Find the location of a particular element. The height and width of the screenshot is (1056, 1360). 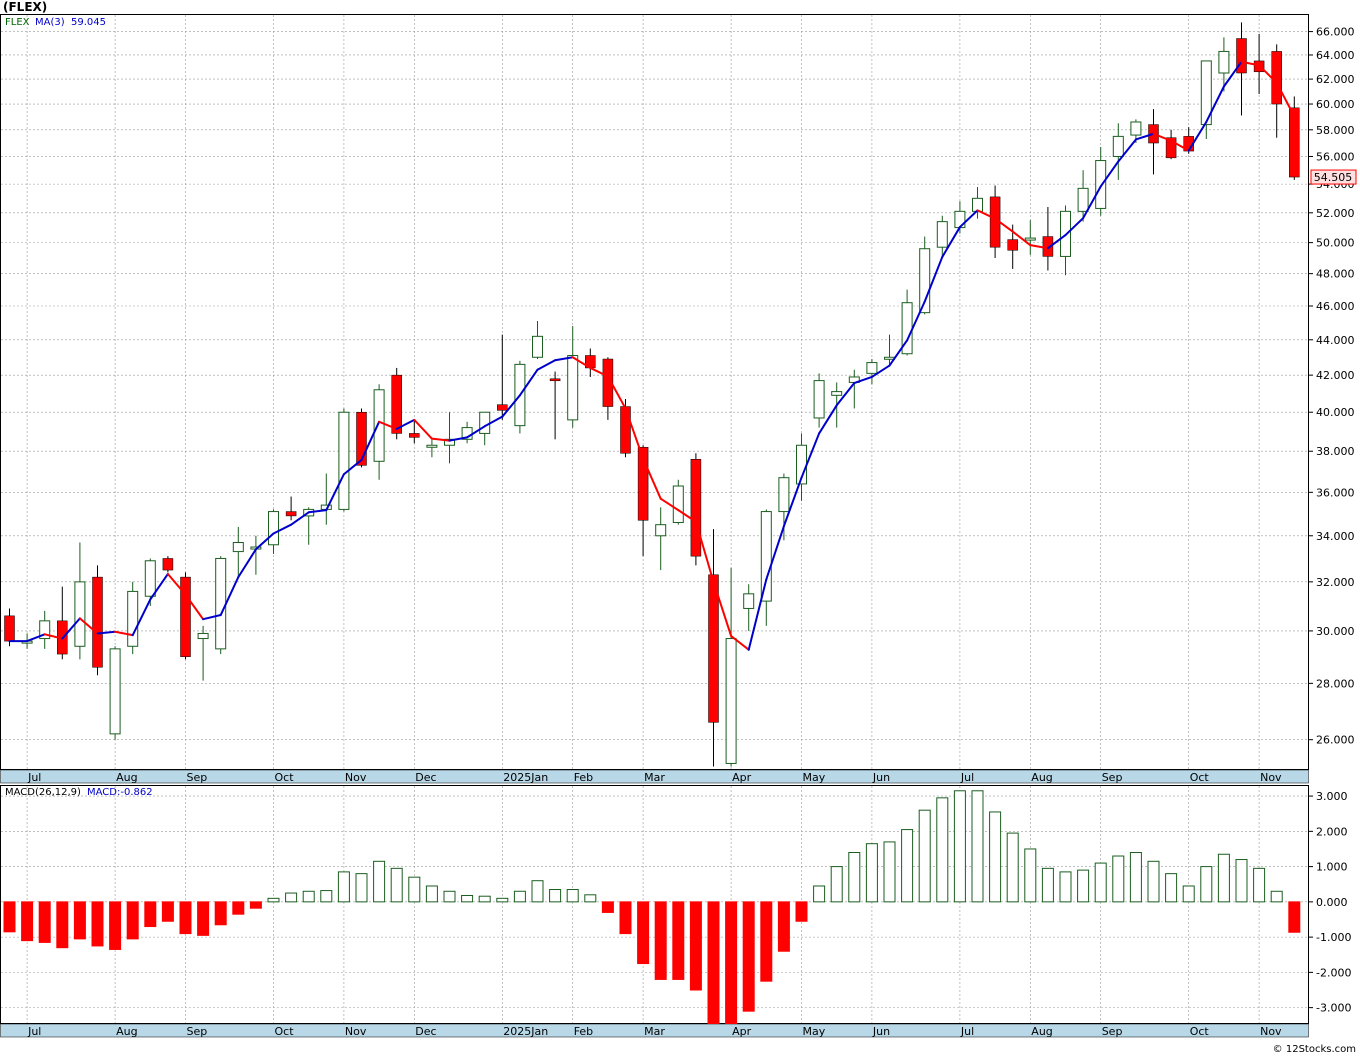

price-tick-label: 62.000 is located at coordinates (1335, 79).